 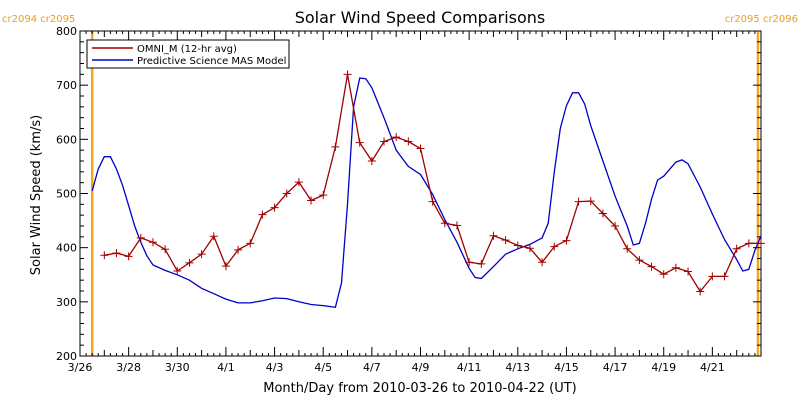 What do you see at coordinates (420, 17) in the screenshot?
I see `chart-title: Solar Wind Speed Comparisons` at bounding box center [420, 17].